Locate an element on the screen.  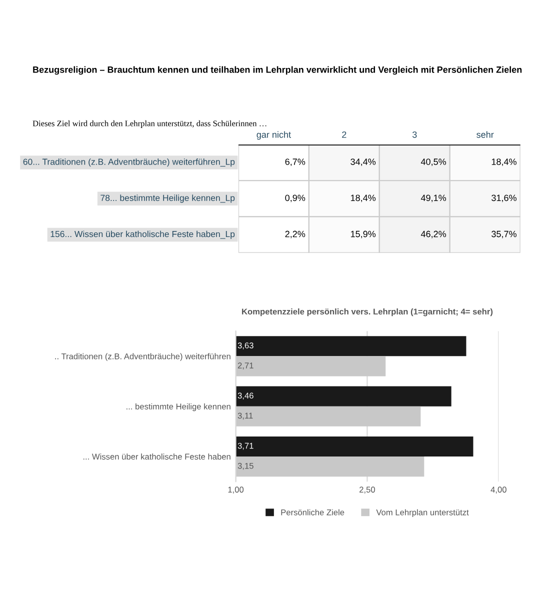
data-label: 2,71 is located at coordinates (246, 366).